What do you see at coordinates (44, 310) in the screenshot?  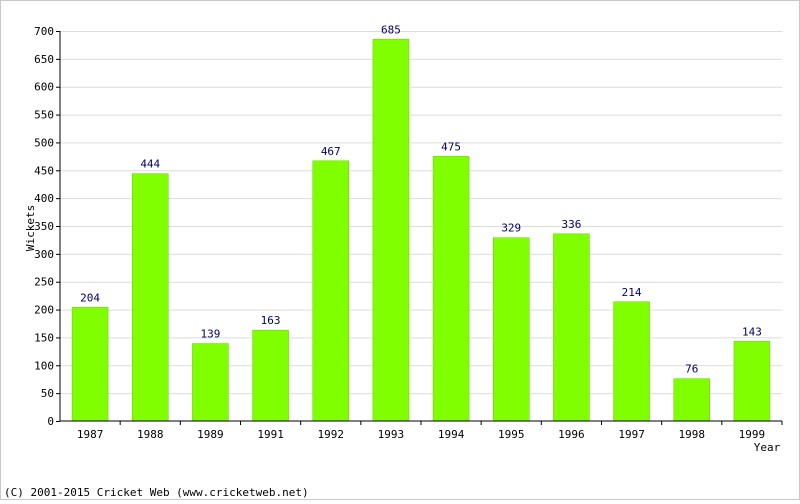 I see `y-tick-label: 200` at bounding box center [44, 310].